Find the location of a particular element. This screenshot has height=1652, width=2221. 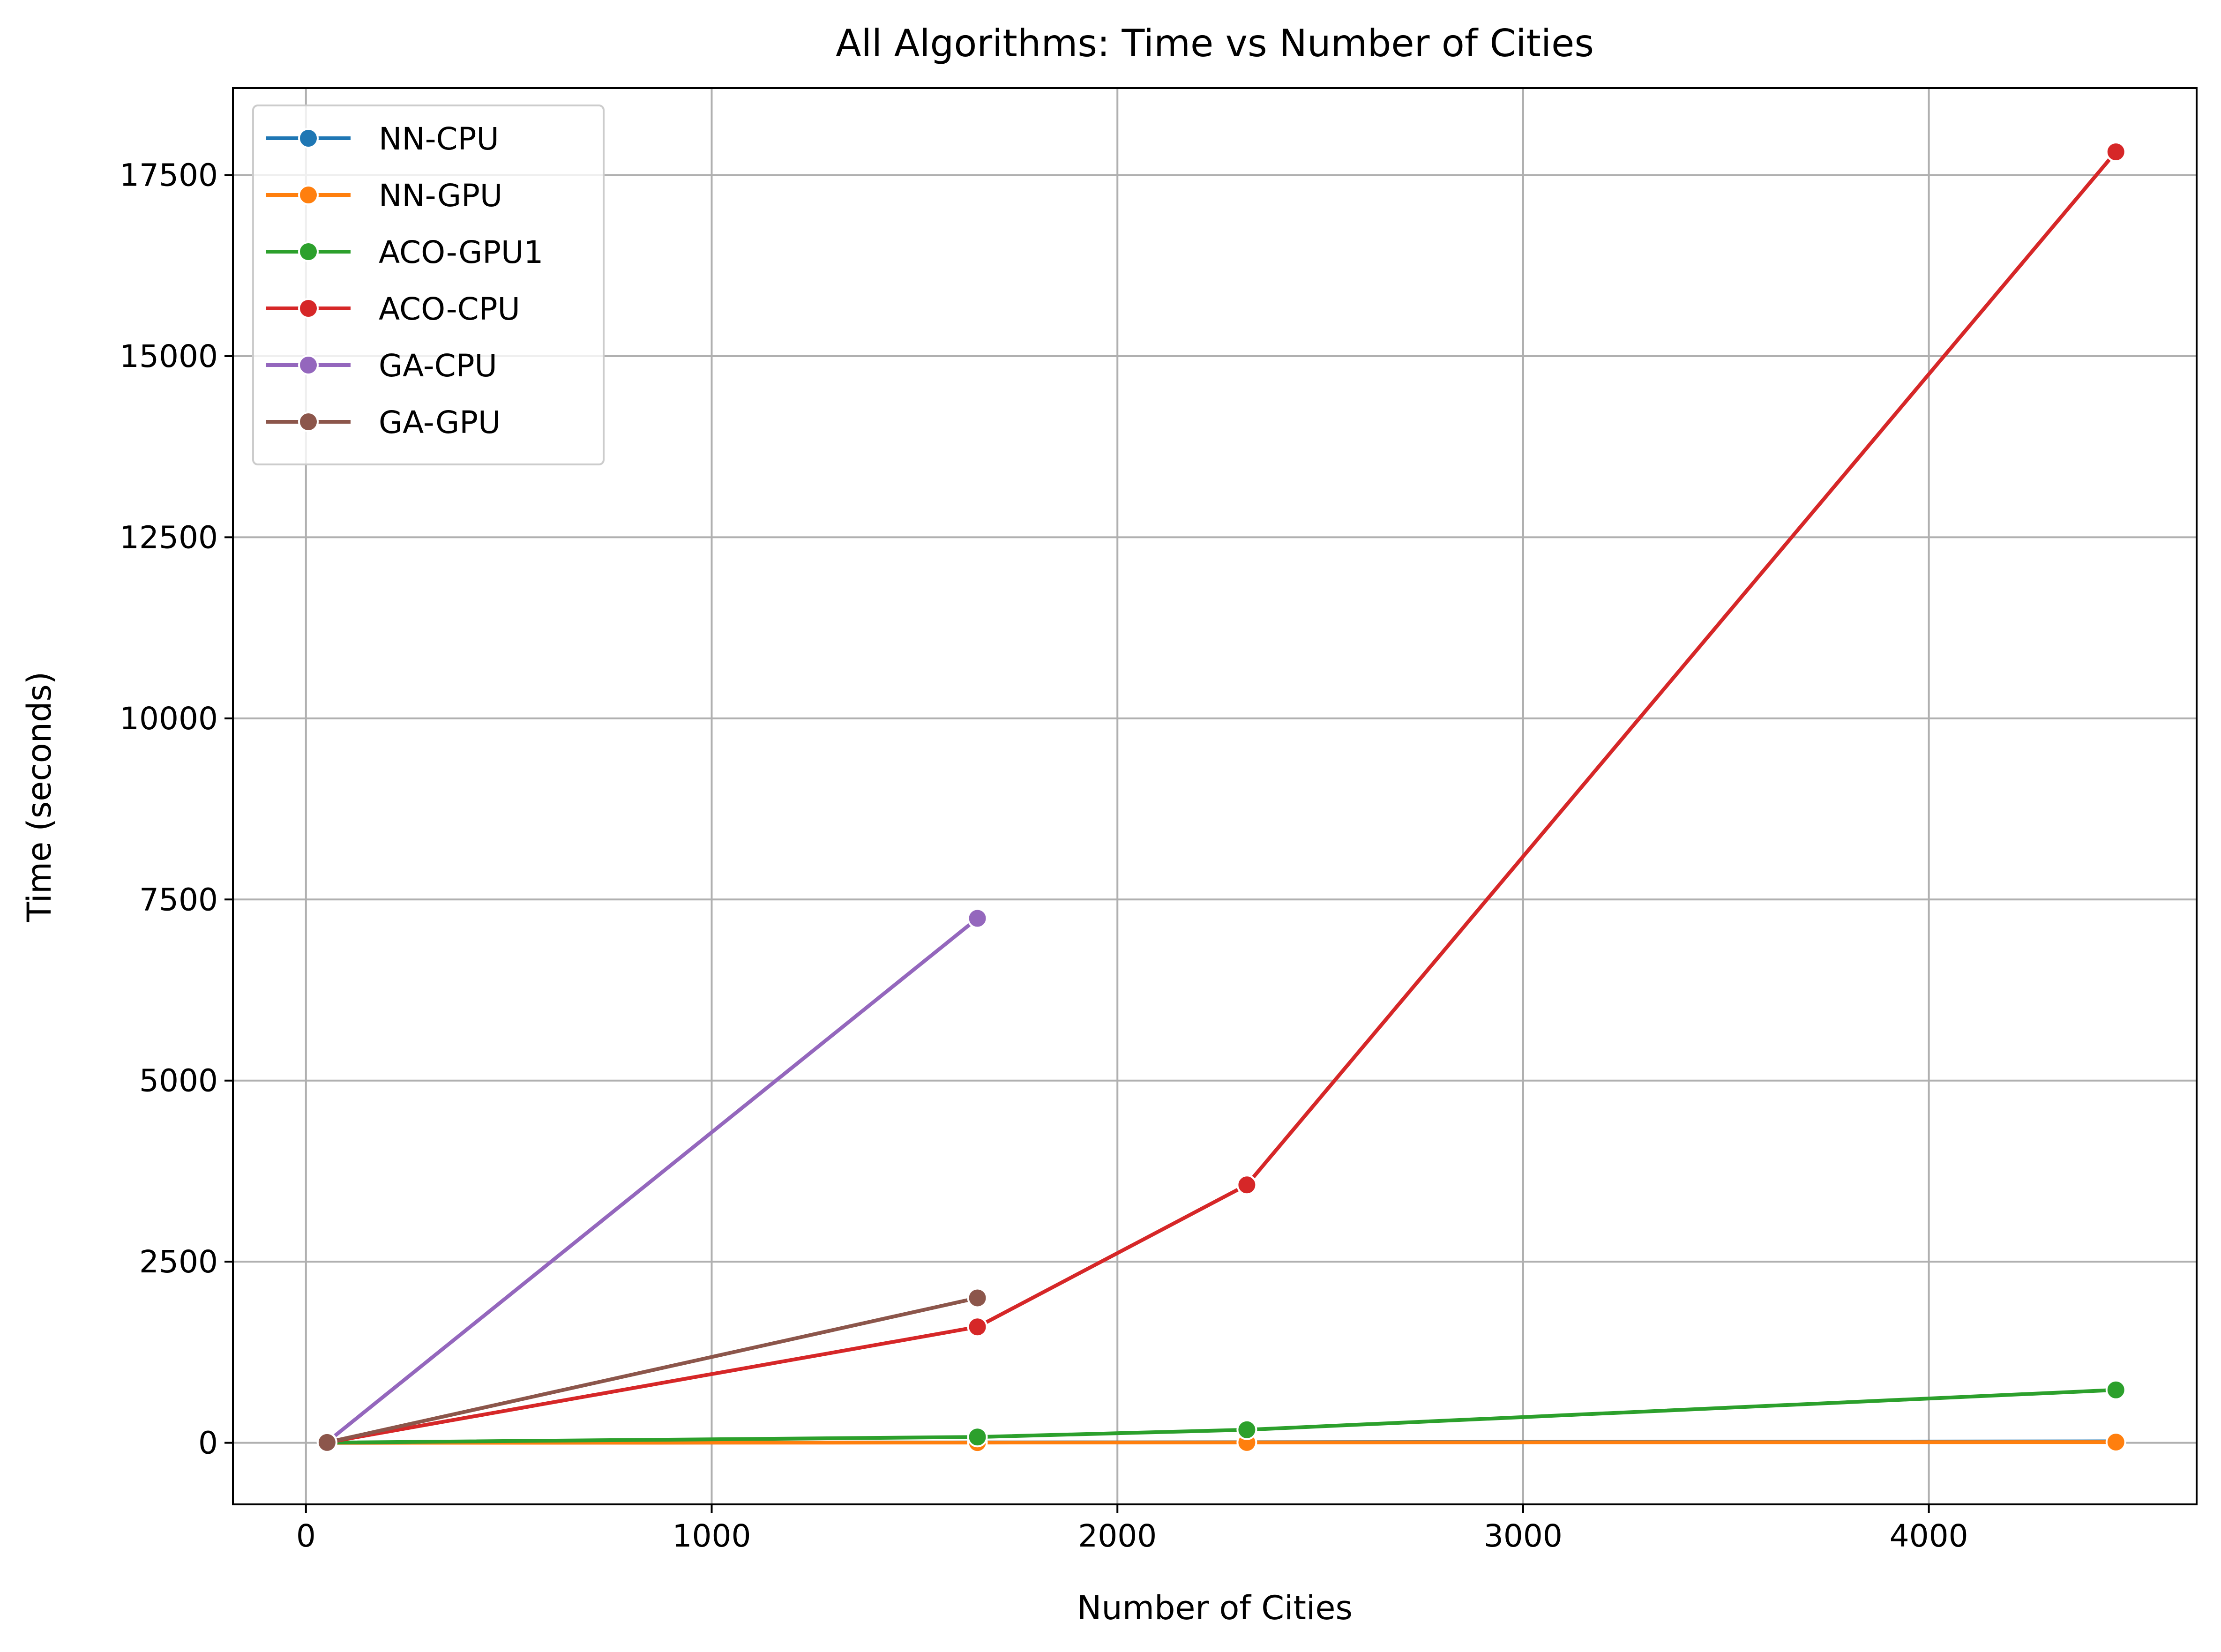

legend-label: ACO-CPU is located at coordinates (450, 309).